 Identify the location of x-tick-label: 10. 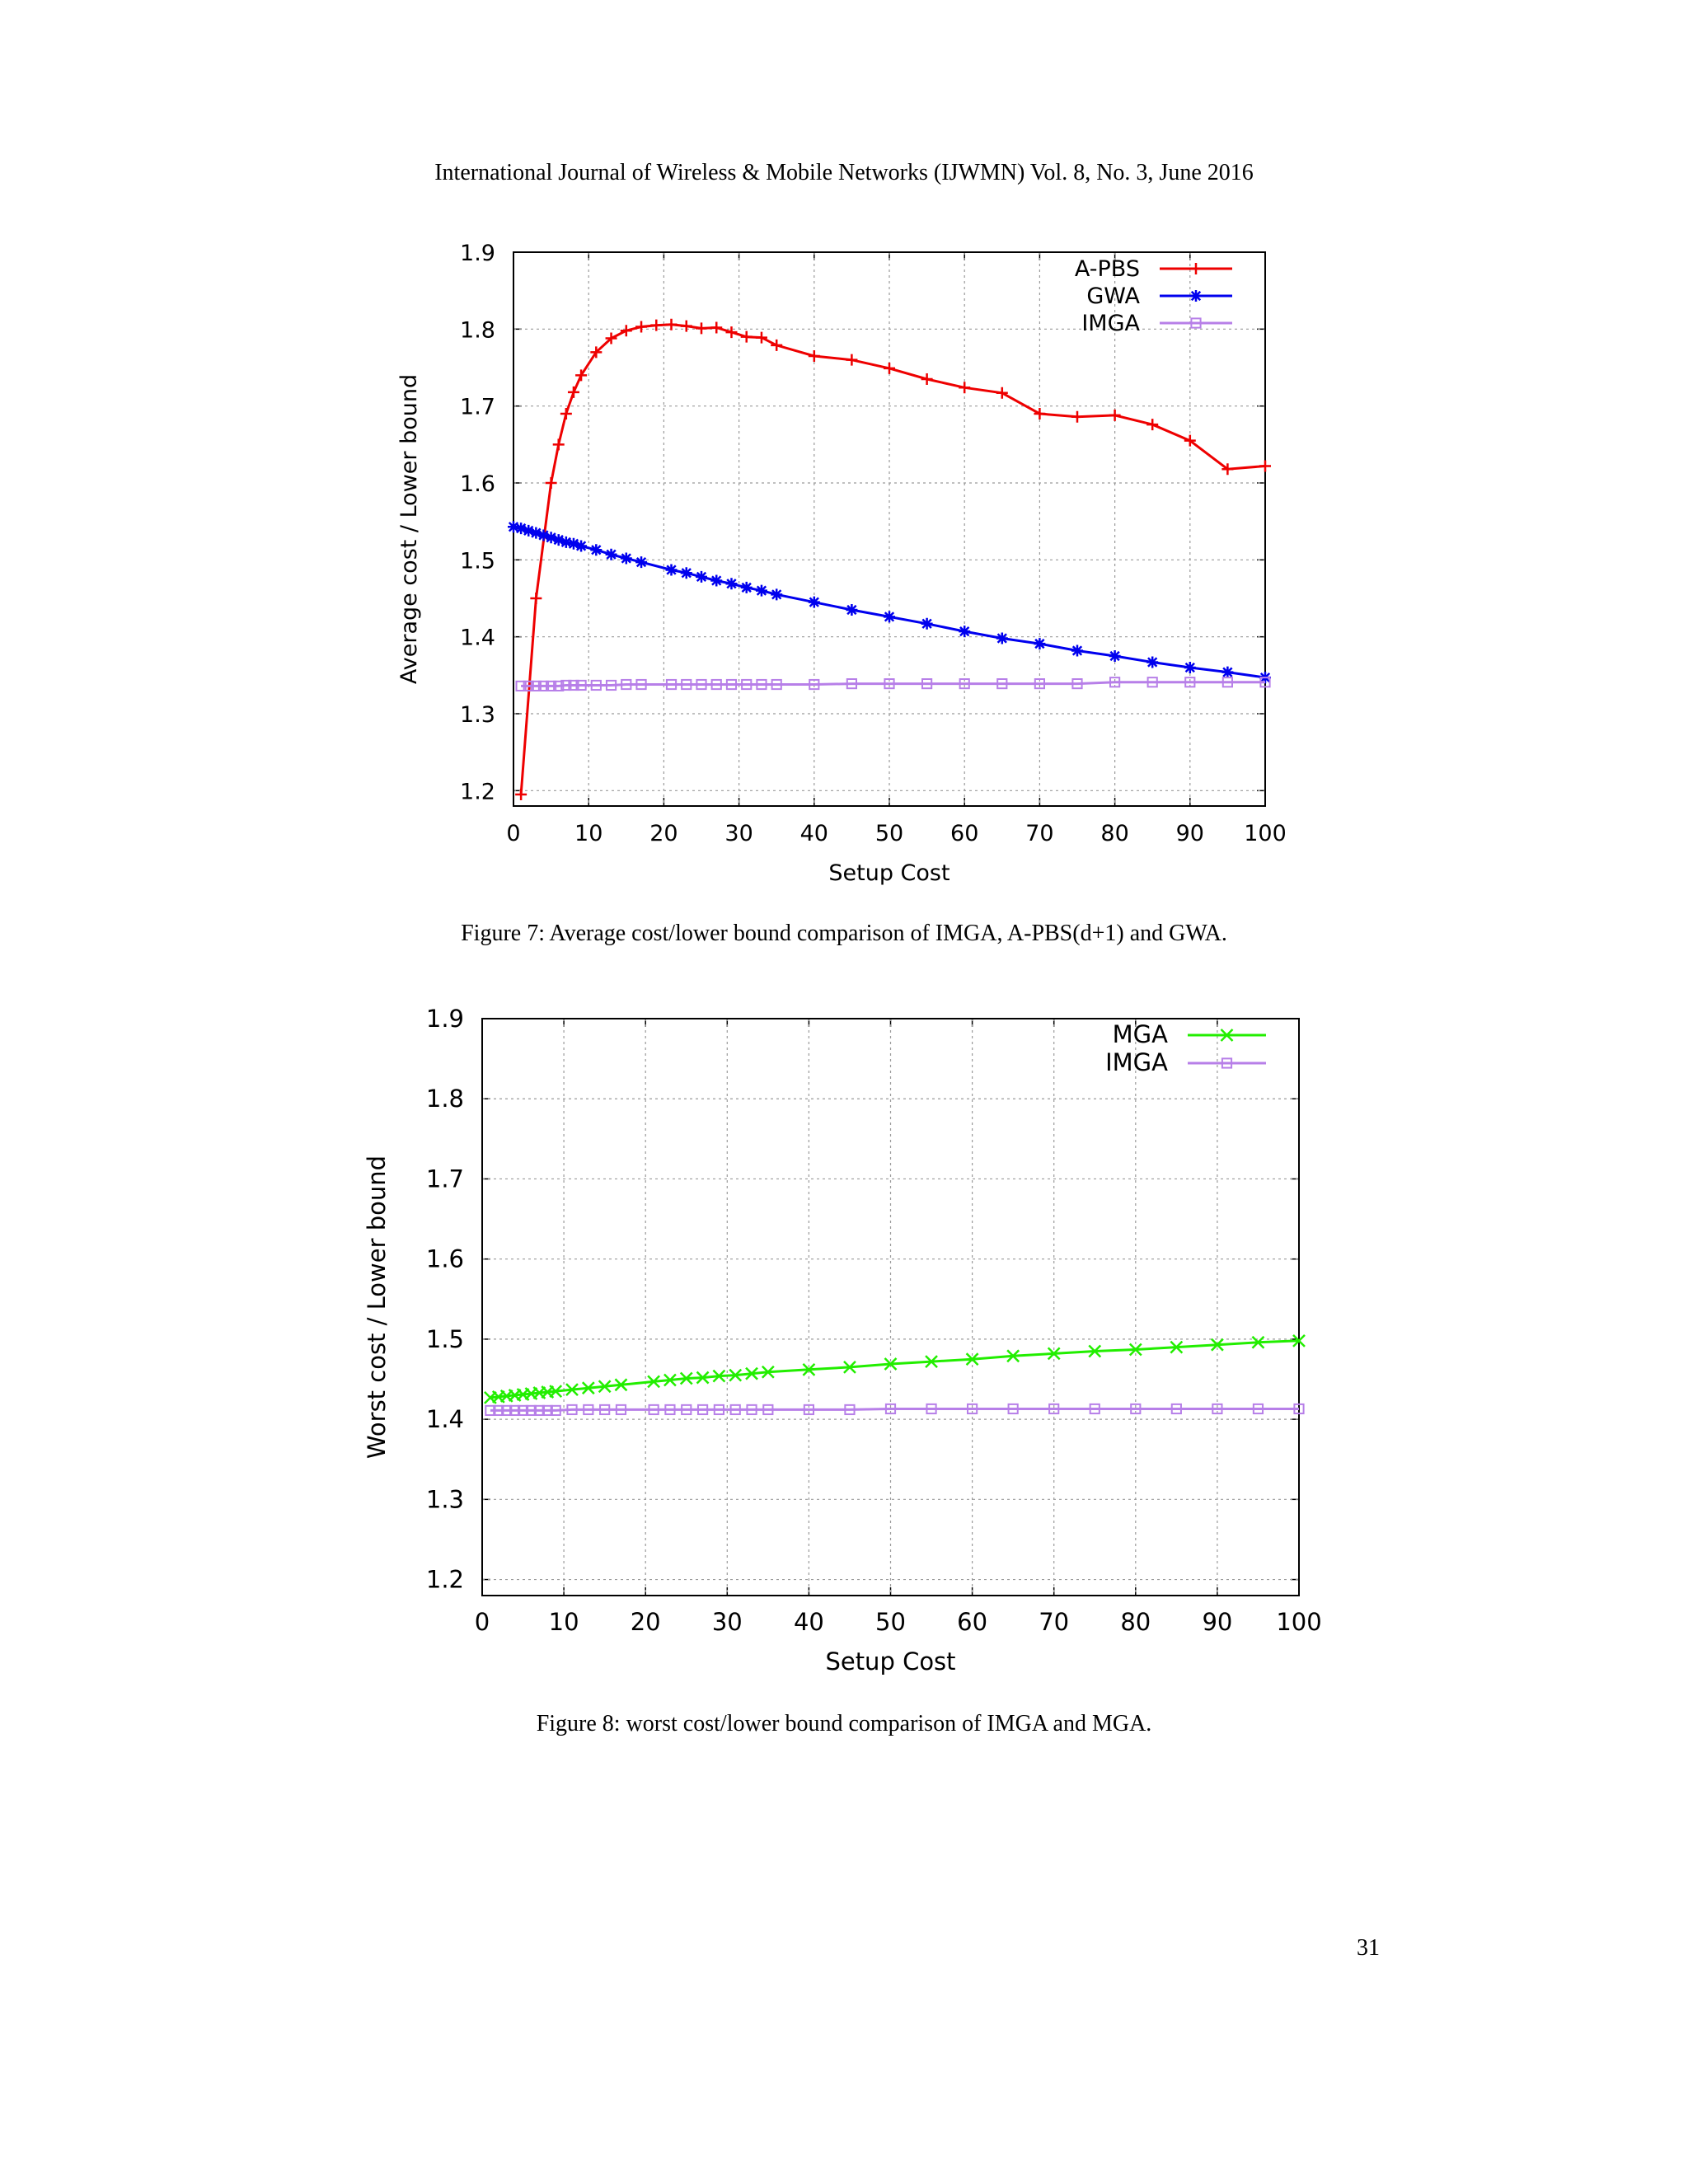
(564, 1622).